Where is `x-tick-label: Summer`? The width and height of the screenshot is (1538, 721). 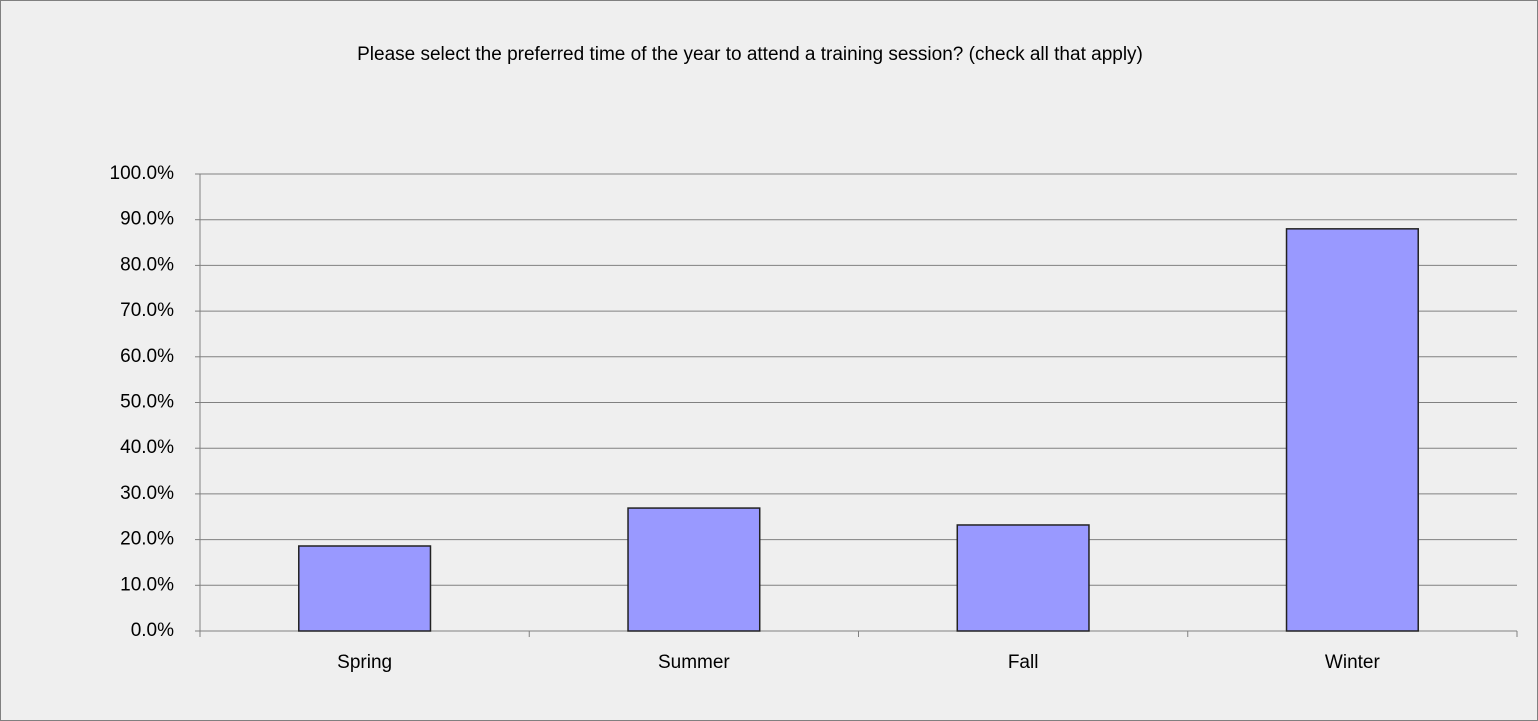
x-tick-label: Summer is located at coordinates (694, 662).